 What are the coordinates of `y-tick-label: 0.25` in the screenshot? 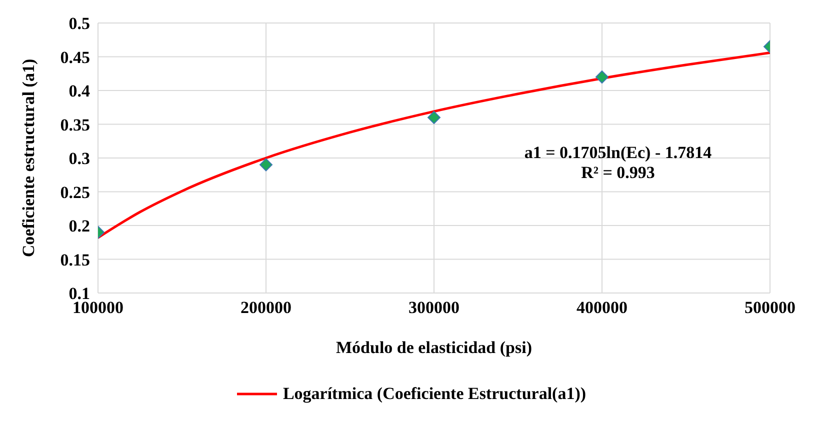 It's located at (75, 192).